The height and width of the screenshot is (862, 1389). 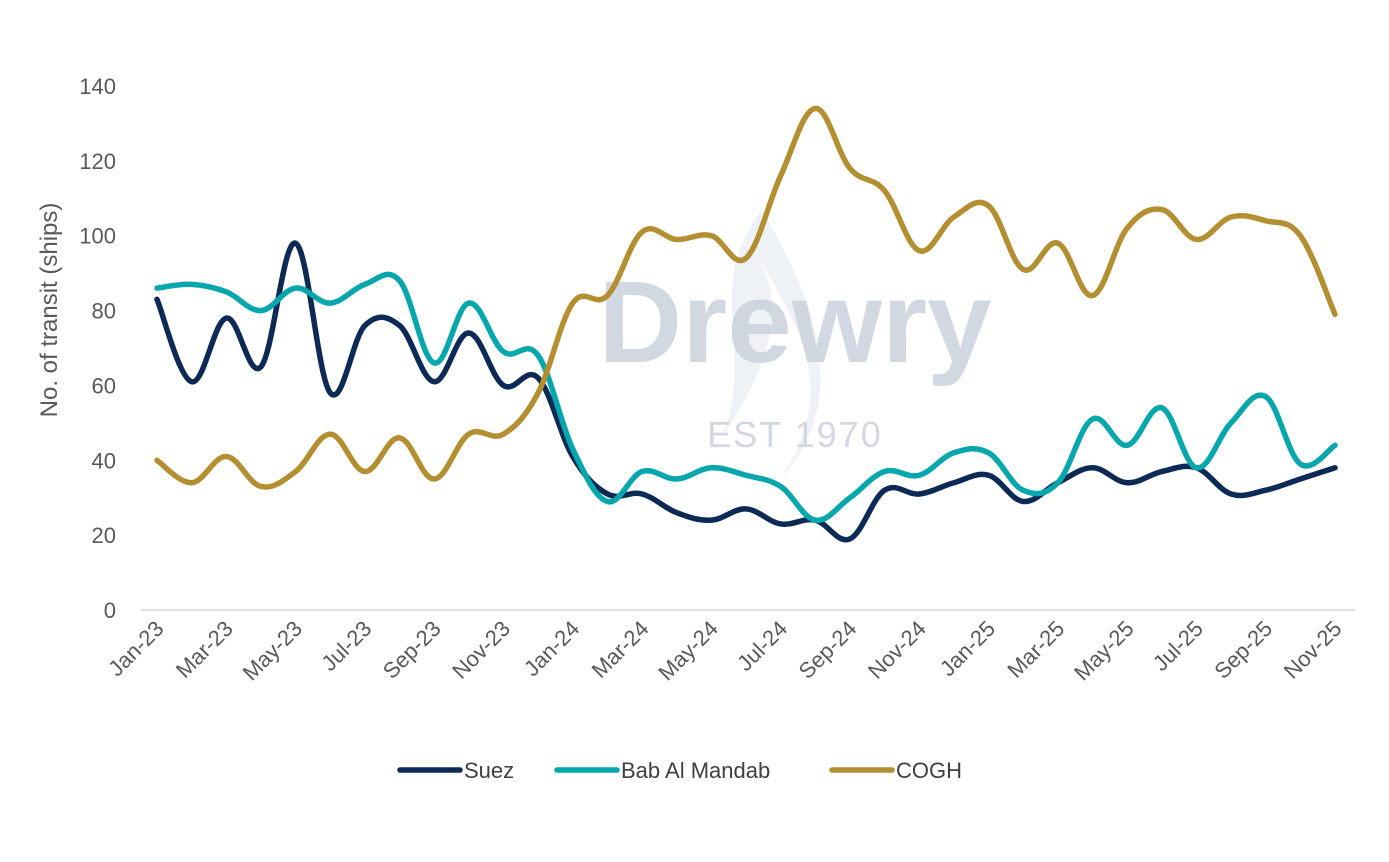 What do you see at coordinates (762, 646) in the screenshot?
I see `x-tick-label: Jul-24` at bounding box center [762, 646].